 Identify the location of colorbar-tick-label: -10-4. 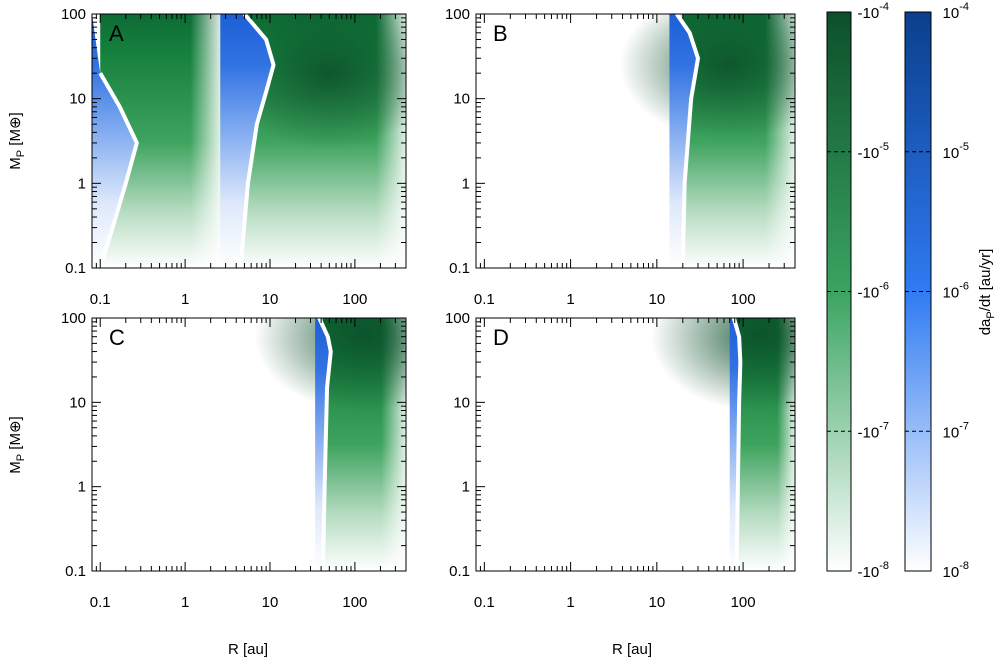
(873, 11).